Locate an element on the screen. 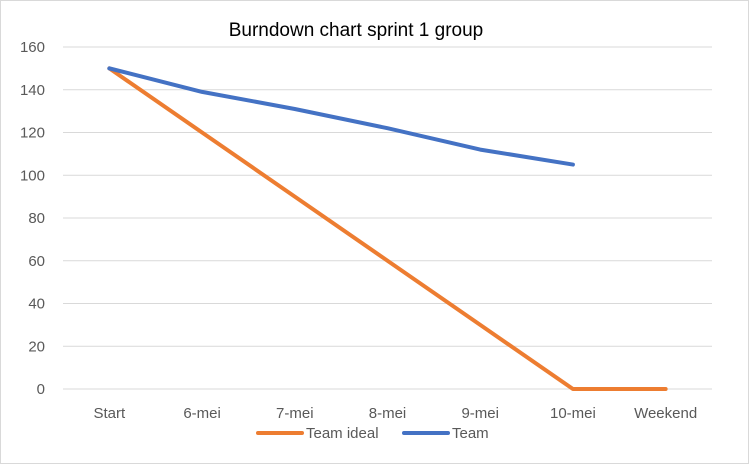 Image resolution: width=749 pixels, height=464 pixels. y-tick-label: 120 is located at coordinates (32, 133).